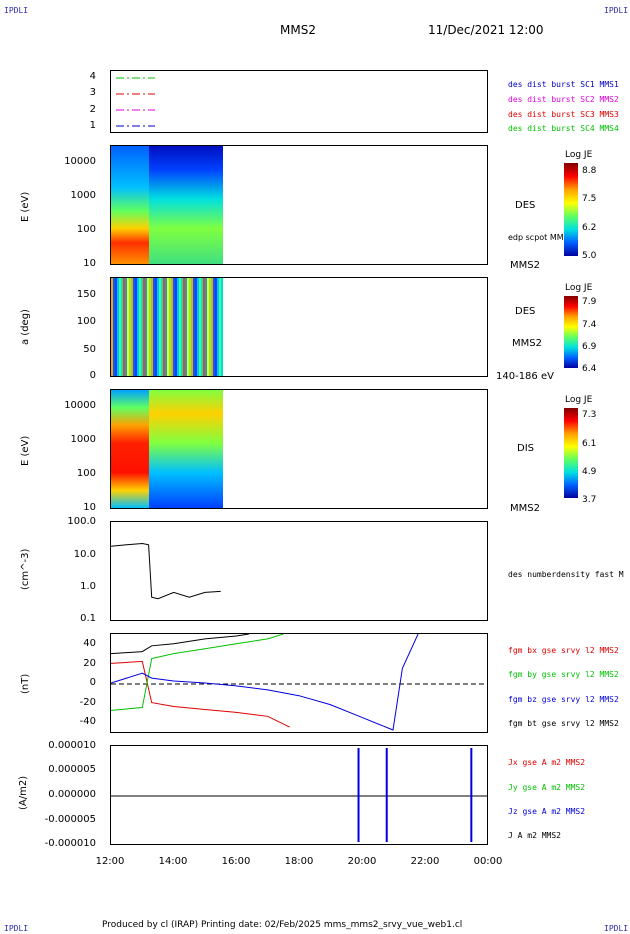  I want to click on current-plot, so click(299, 795).